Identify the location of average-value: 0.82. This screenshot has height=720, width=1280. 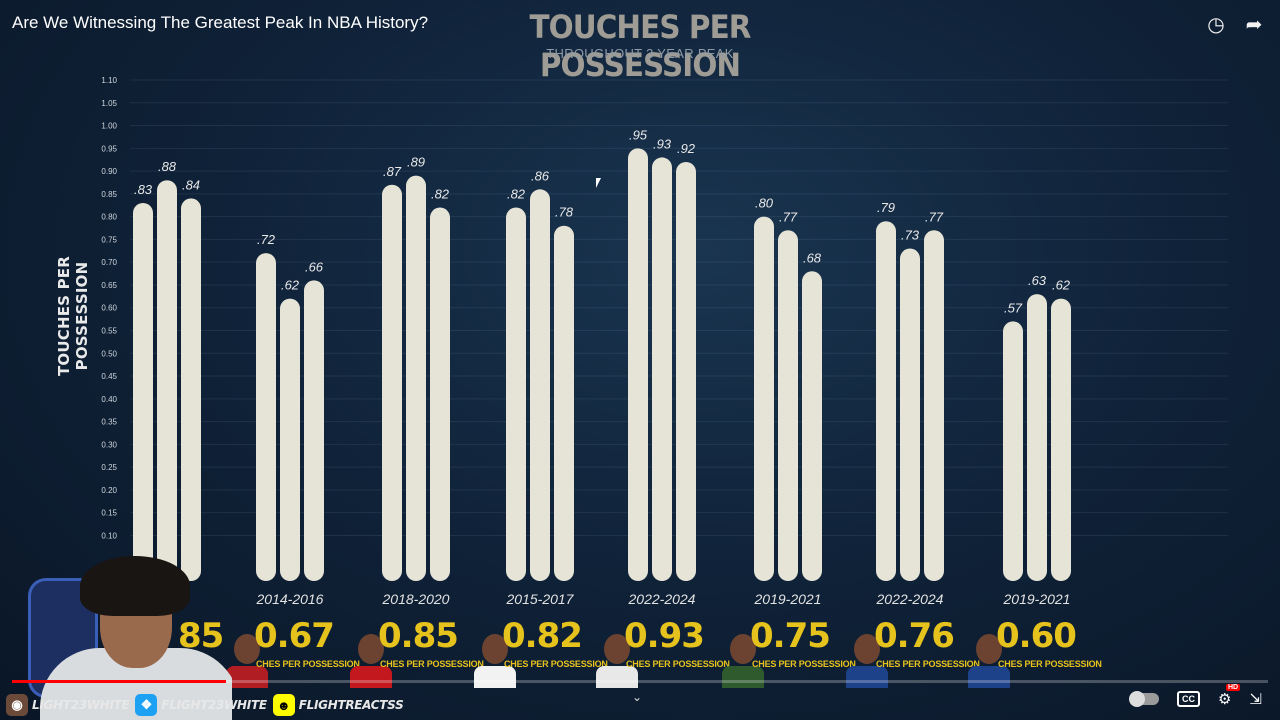
(542, 636).